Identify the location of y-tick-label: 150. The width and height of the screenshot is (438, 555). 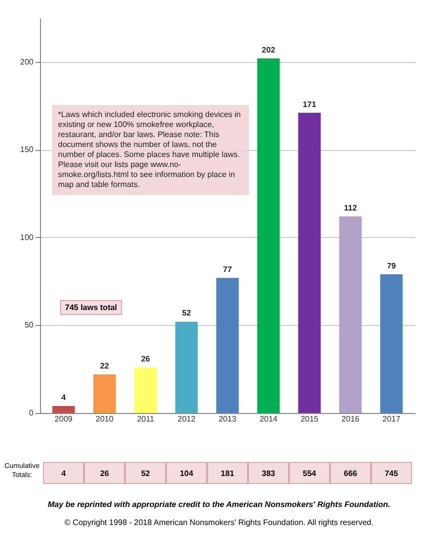
(27, 149).